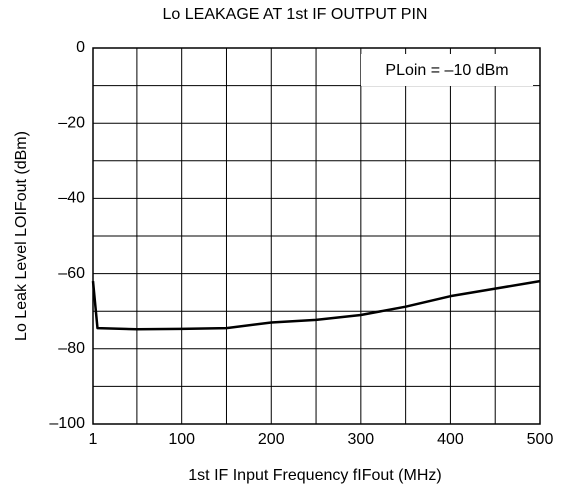 Image resolution: width=561 pixels, height=500 pixels. What do you see at coordinates (71, 348) in the screenshot?
I see `y-tick-label: –80` at bounding box center [71, 348].